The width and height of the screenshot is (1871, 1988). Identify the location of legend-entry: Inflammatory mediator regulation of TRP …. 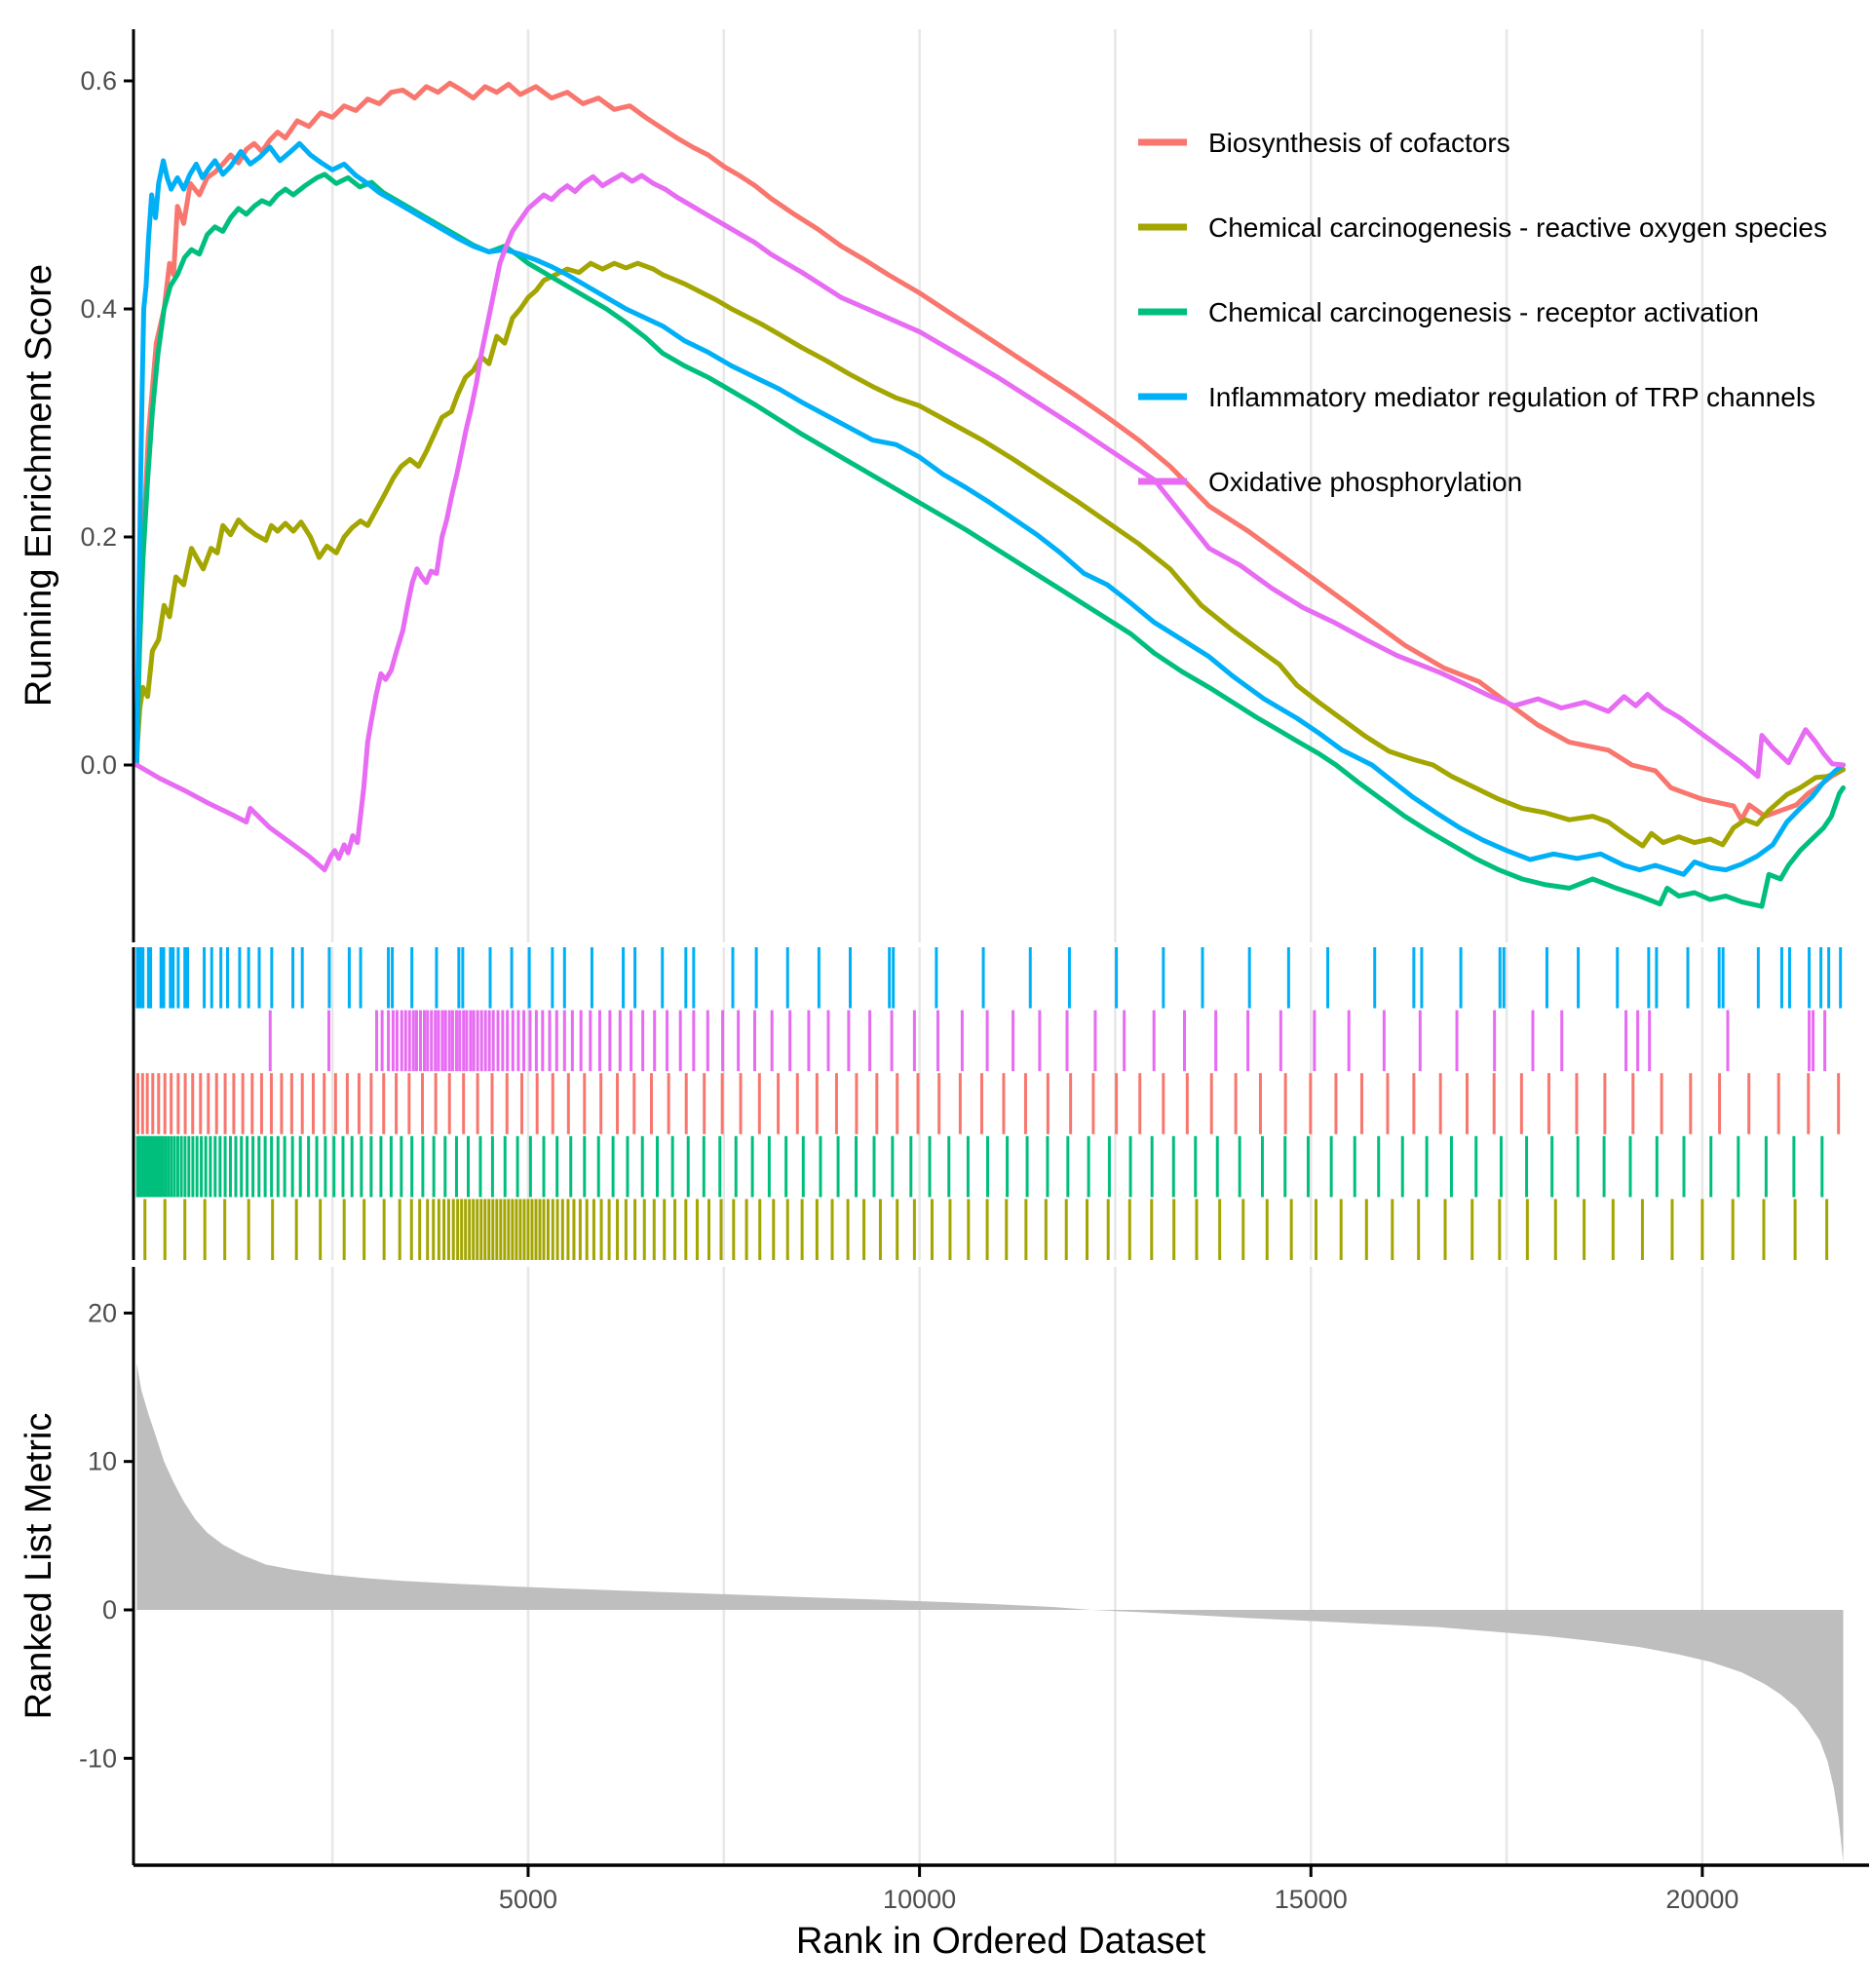
(1476, 397).